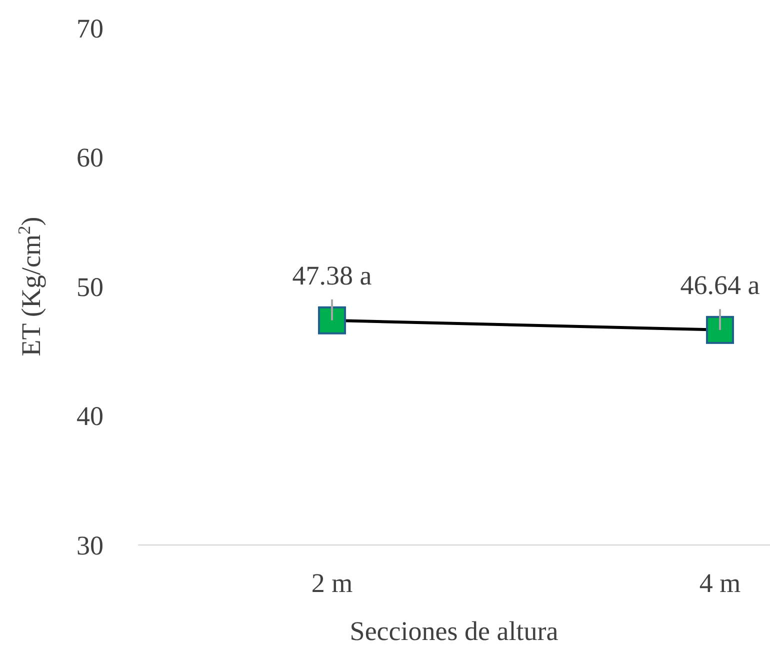 Image resolution: width=770 pixels, height=658 pixels. Describe the element at coordinates (90, 416) in the screenshot. I see `y-tick-label: 40` at that location.